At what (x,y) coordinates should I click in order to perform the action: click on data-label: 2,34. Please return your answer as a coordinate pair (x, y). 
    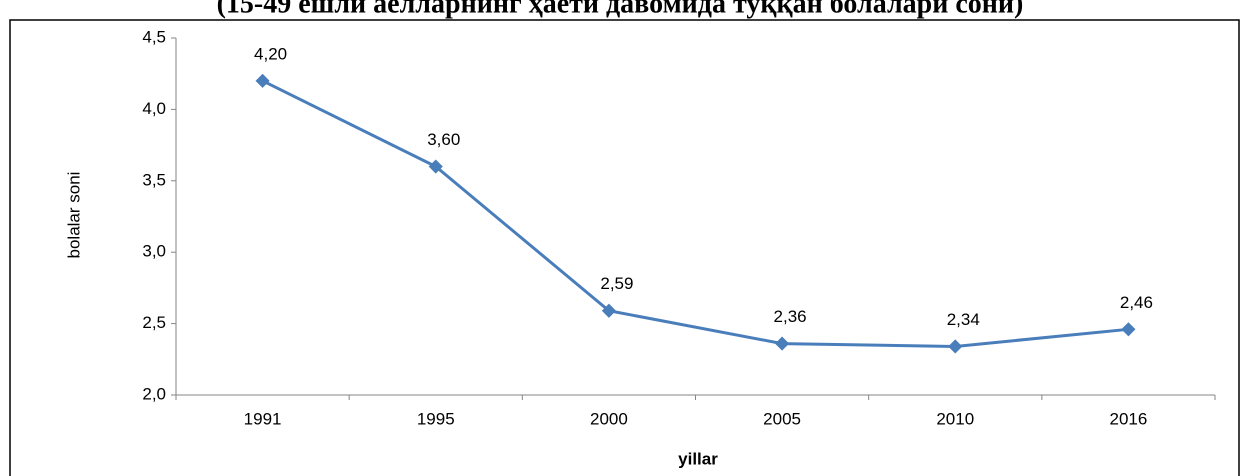
    Looking at the image, I should click on (963, 319).